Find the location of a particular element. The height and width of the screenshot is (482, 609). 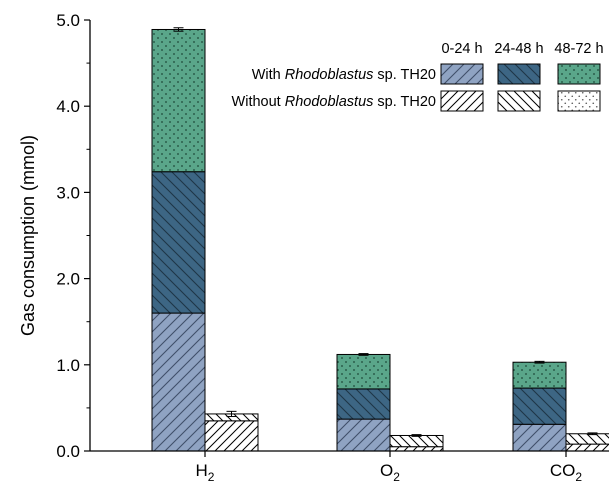

y-tick-label: 4.0 is located at coordinates (68, 106).